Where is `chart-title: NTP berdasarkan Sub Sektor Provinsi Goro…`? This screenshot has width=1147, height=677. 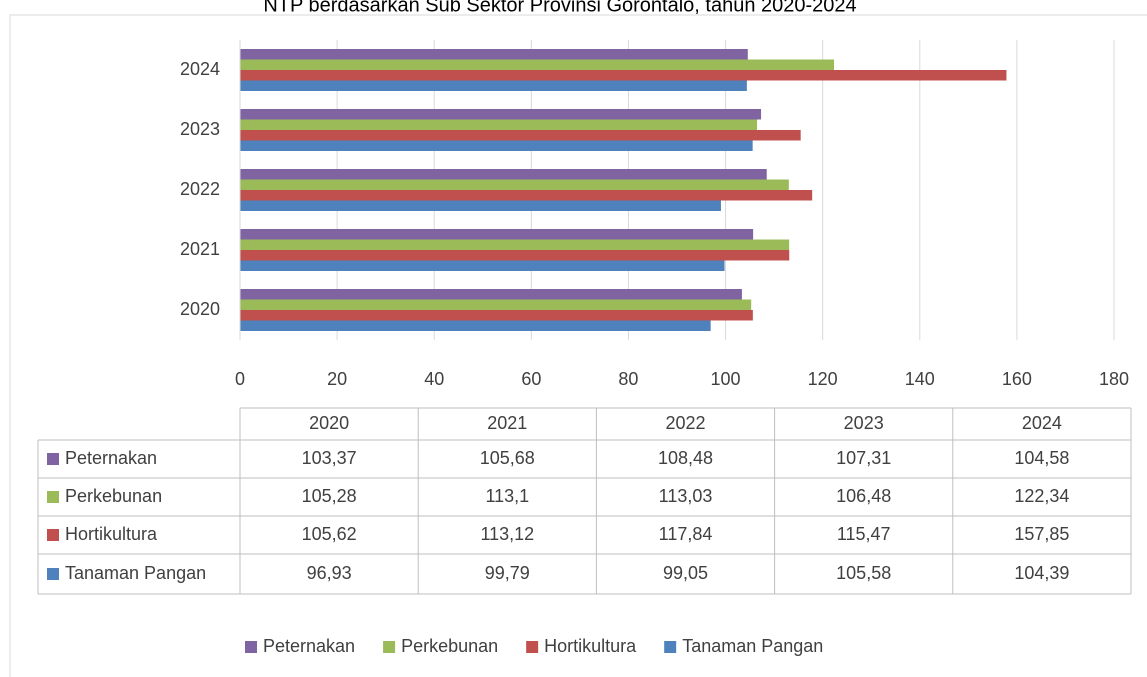
chart-title: NTP berdasarkan Sub Sektor Provinsi Goro… is located at coordinates (559, 8).